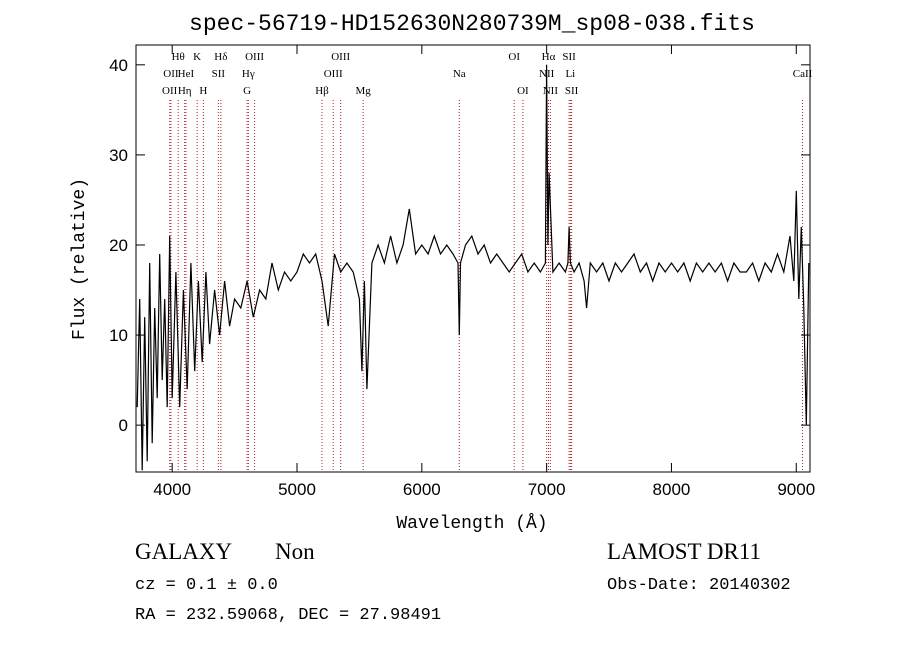 This screenshot has width=900, height=649. What do you see at coordinates (206, 585) in the screenshot?
I see `redshift-label: cz = 0.1 ± 0.0` at bounding box center [206, 585].